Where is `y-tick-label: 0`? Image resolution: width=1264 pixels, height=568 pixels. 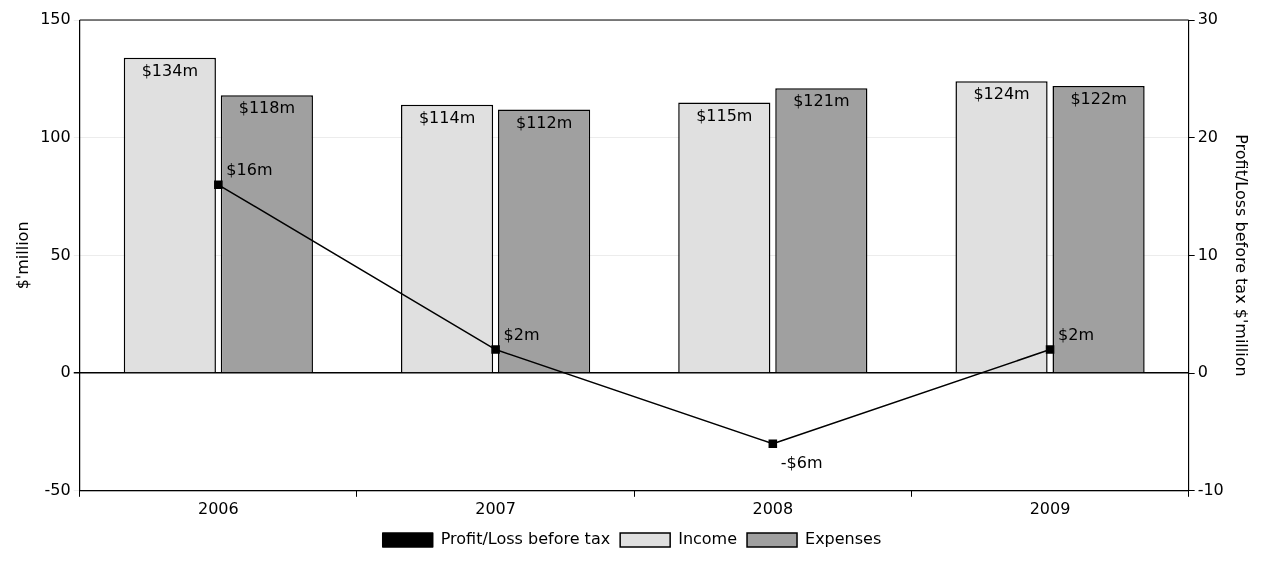
y-tick-label: 0 is located at coordinates (65, 372).